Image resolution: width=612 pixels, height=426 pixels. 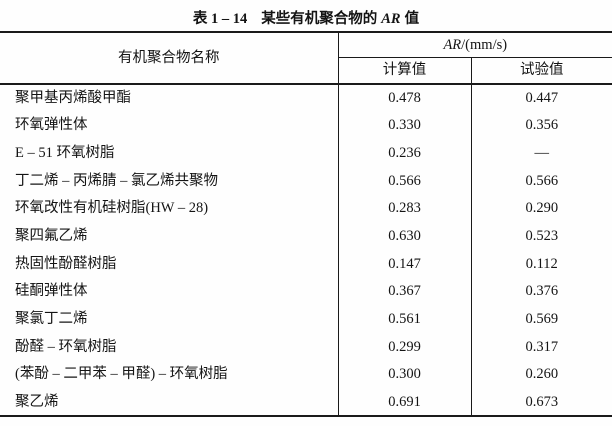 I want to click on calculated-value-cell: 0.300, so click(x=405, y=374).